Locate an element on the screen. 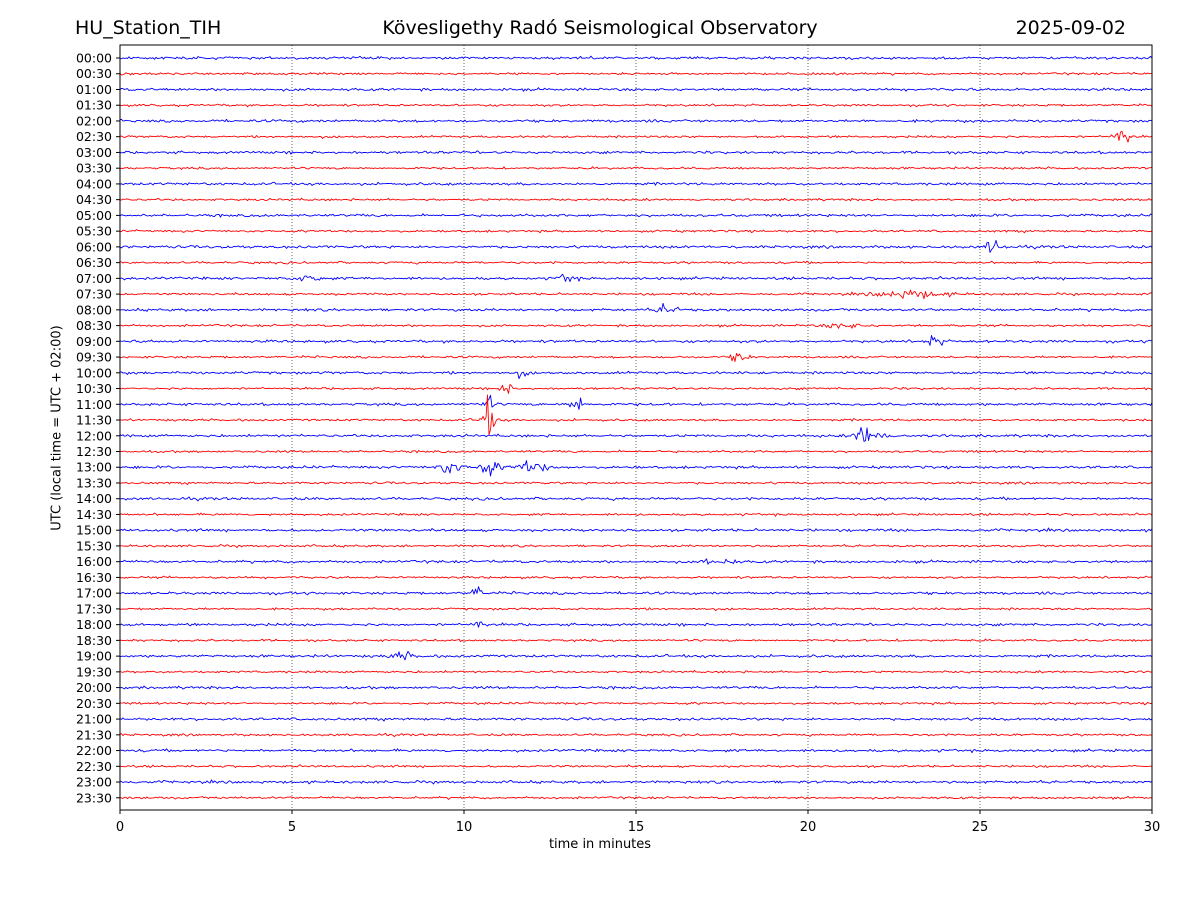  y-tick-label: 04:00 is located at coordinates (94, 183).